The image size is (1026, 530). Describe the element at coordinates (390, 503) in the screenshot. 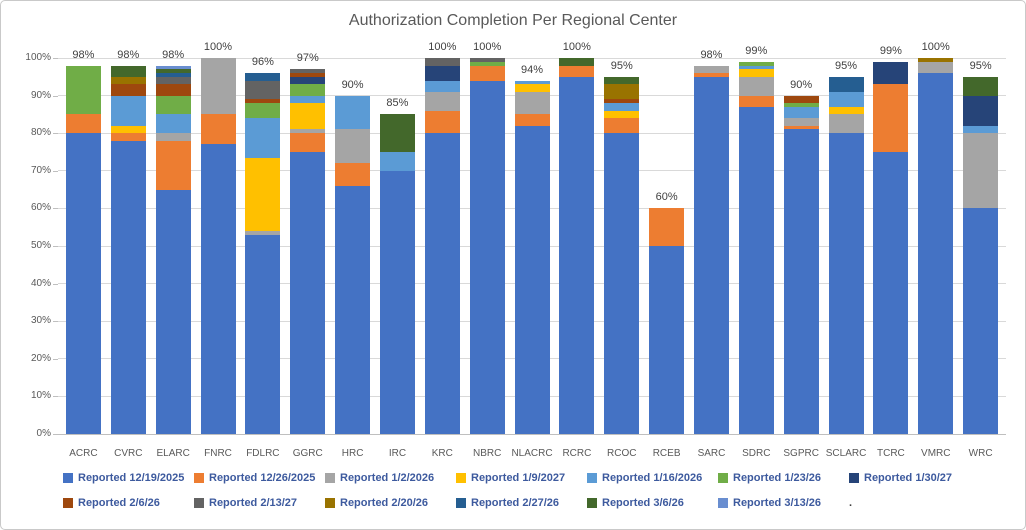

I see `legend-item: Reported 2/20/26` at that location.